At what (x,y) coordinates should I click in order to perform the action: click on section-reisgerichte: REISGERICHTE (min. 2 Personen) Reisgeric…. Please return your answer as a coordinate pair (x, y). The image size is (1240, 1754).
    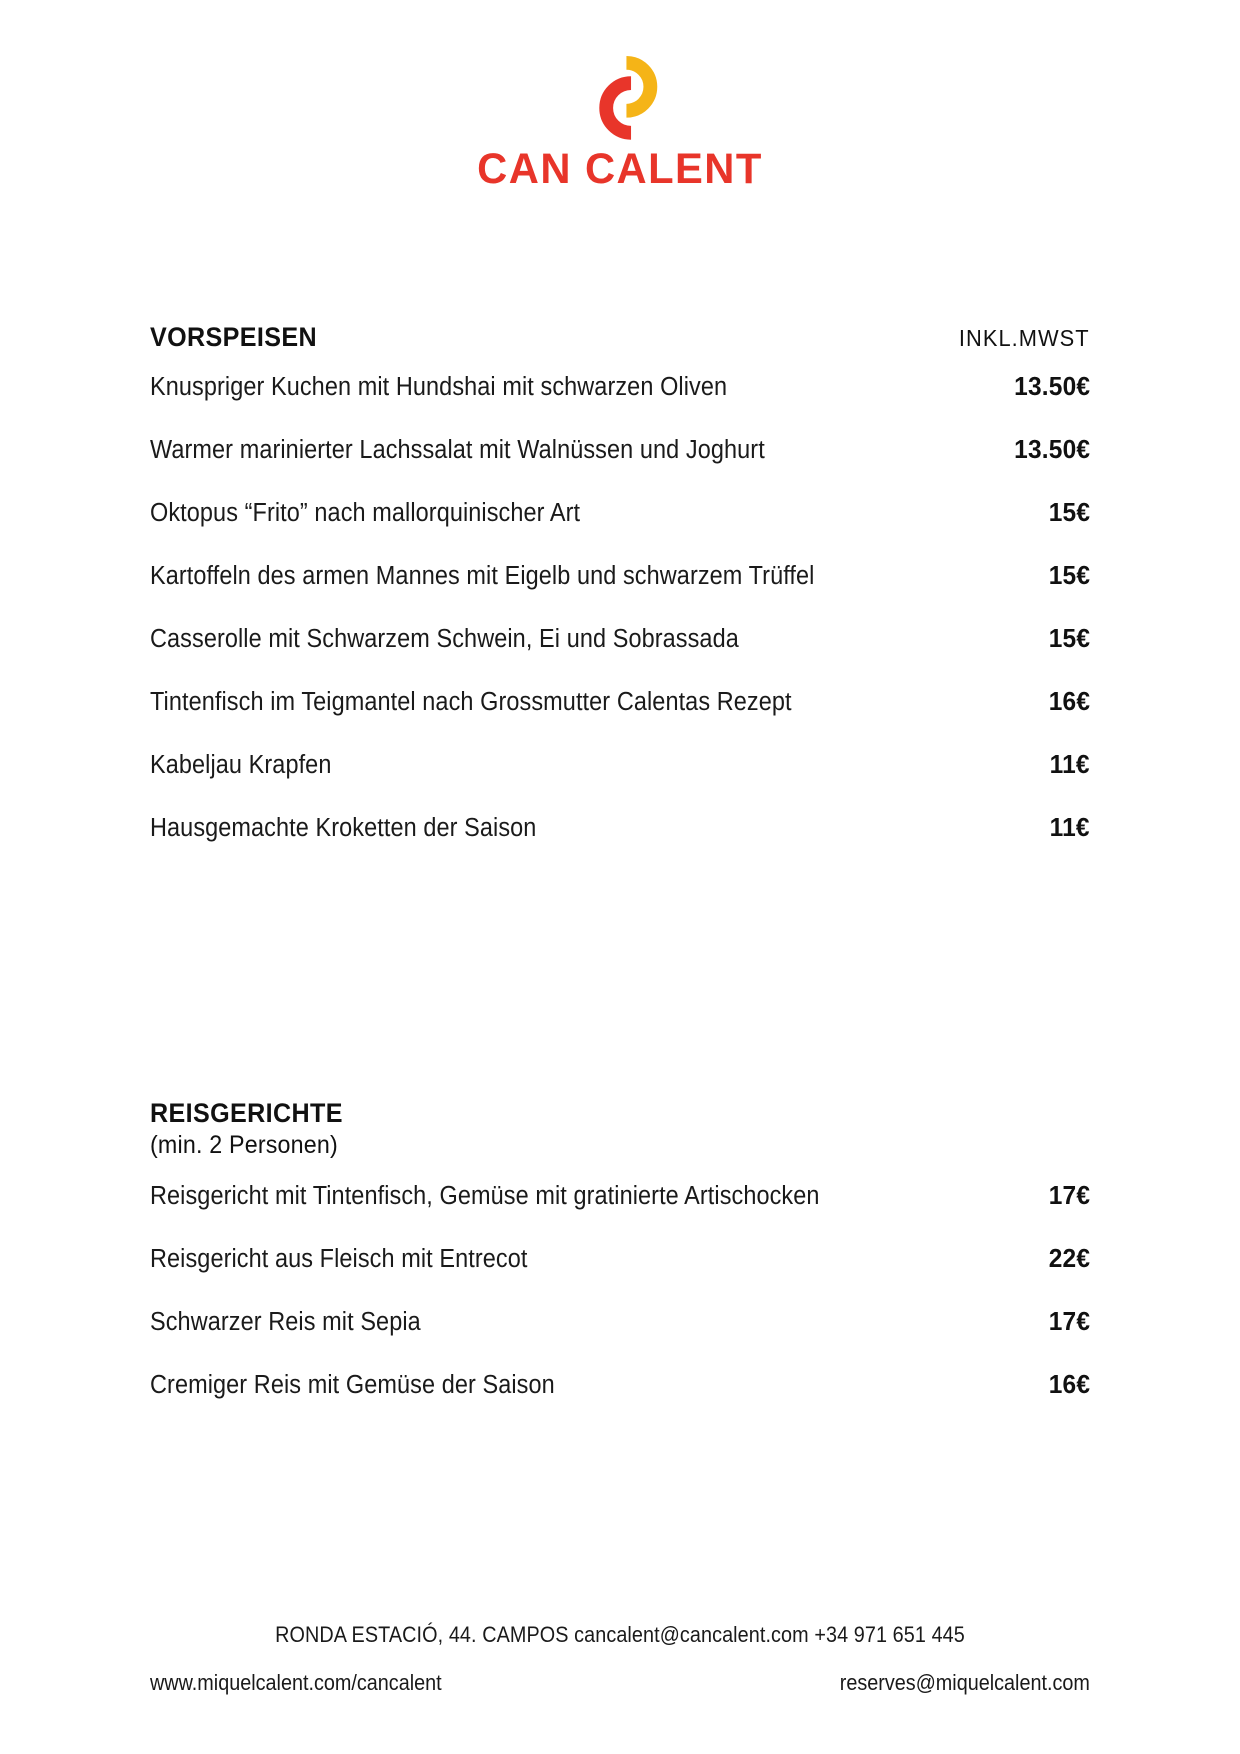
    Looking at the image, I should click on (620, 1266).